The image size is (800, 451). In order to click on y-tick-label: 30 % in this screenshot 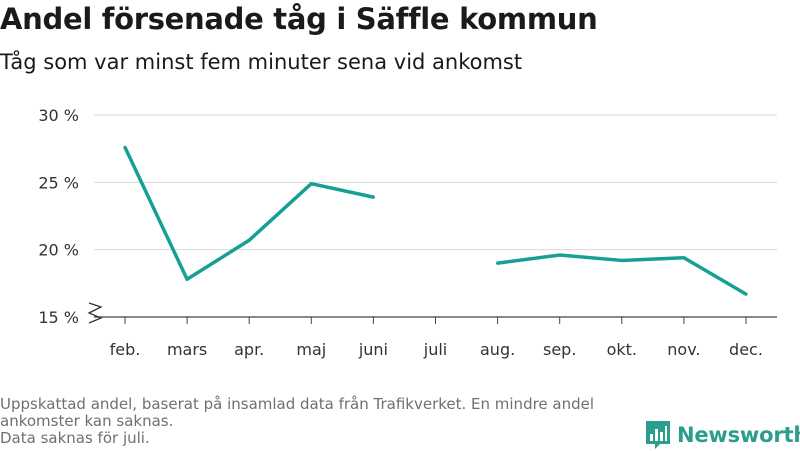, I will do `click(58, 115)`.